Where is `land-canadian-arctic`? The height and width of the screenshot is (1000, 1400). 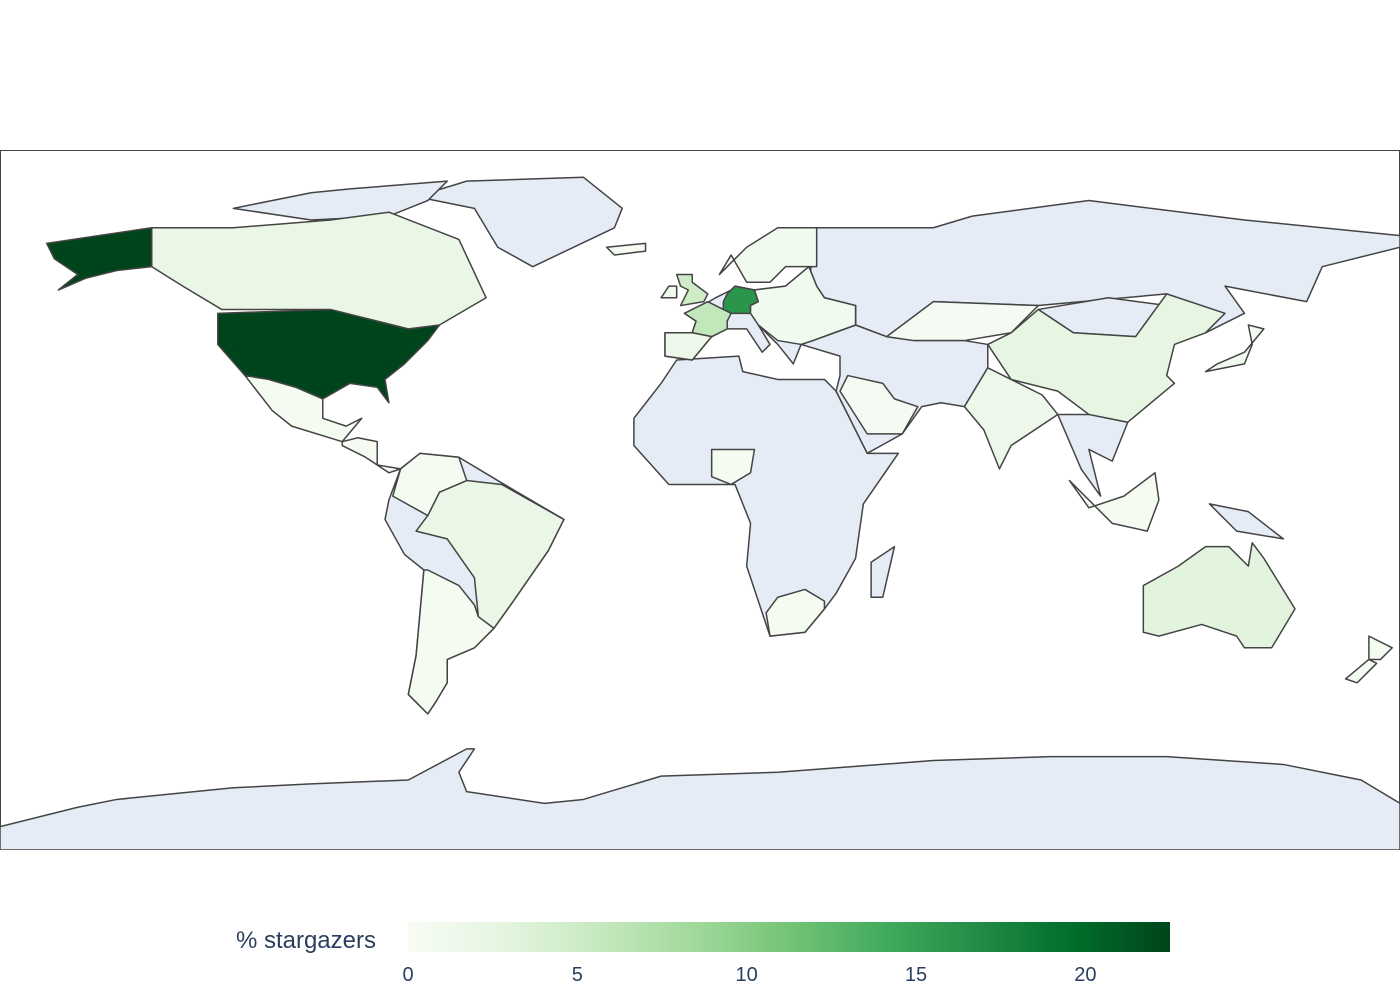
land-canadian-arctic is located at coordinates (340, 200).